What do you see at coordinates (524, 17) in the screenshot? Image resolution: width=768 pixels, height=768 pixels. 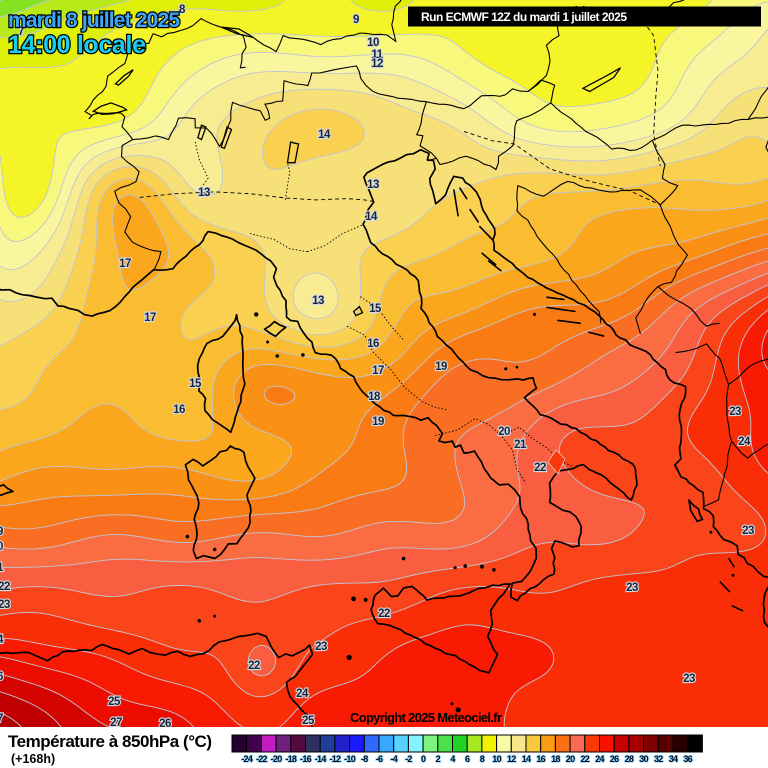 I see `svg-text:Run ECMWF 12Z du mardi 1 juill: Run ECMWF 12Z du mardi 1 juillet 2025` at bounding box center [524, 17].